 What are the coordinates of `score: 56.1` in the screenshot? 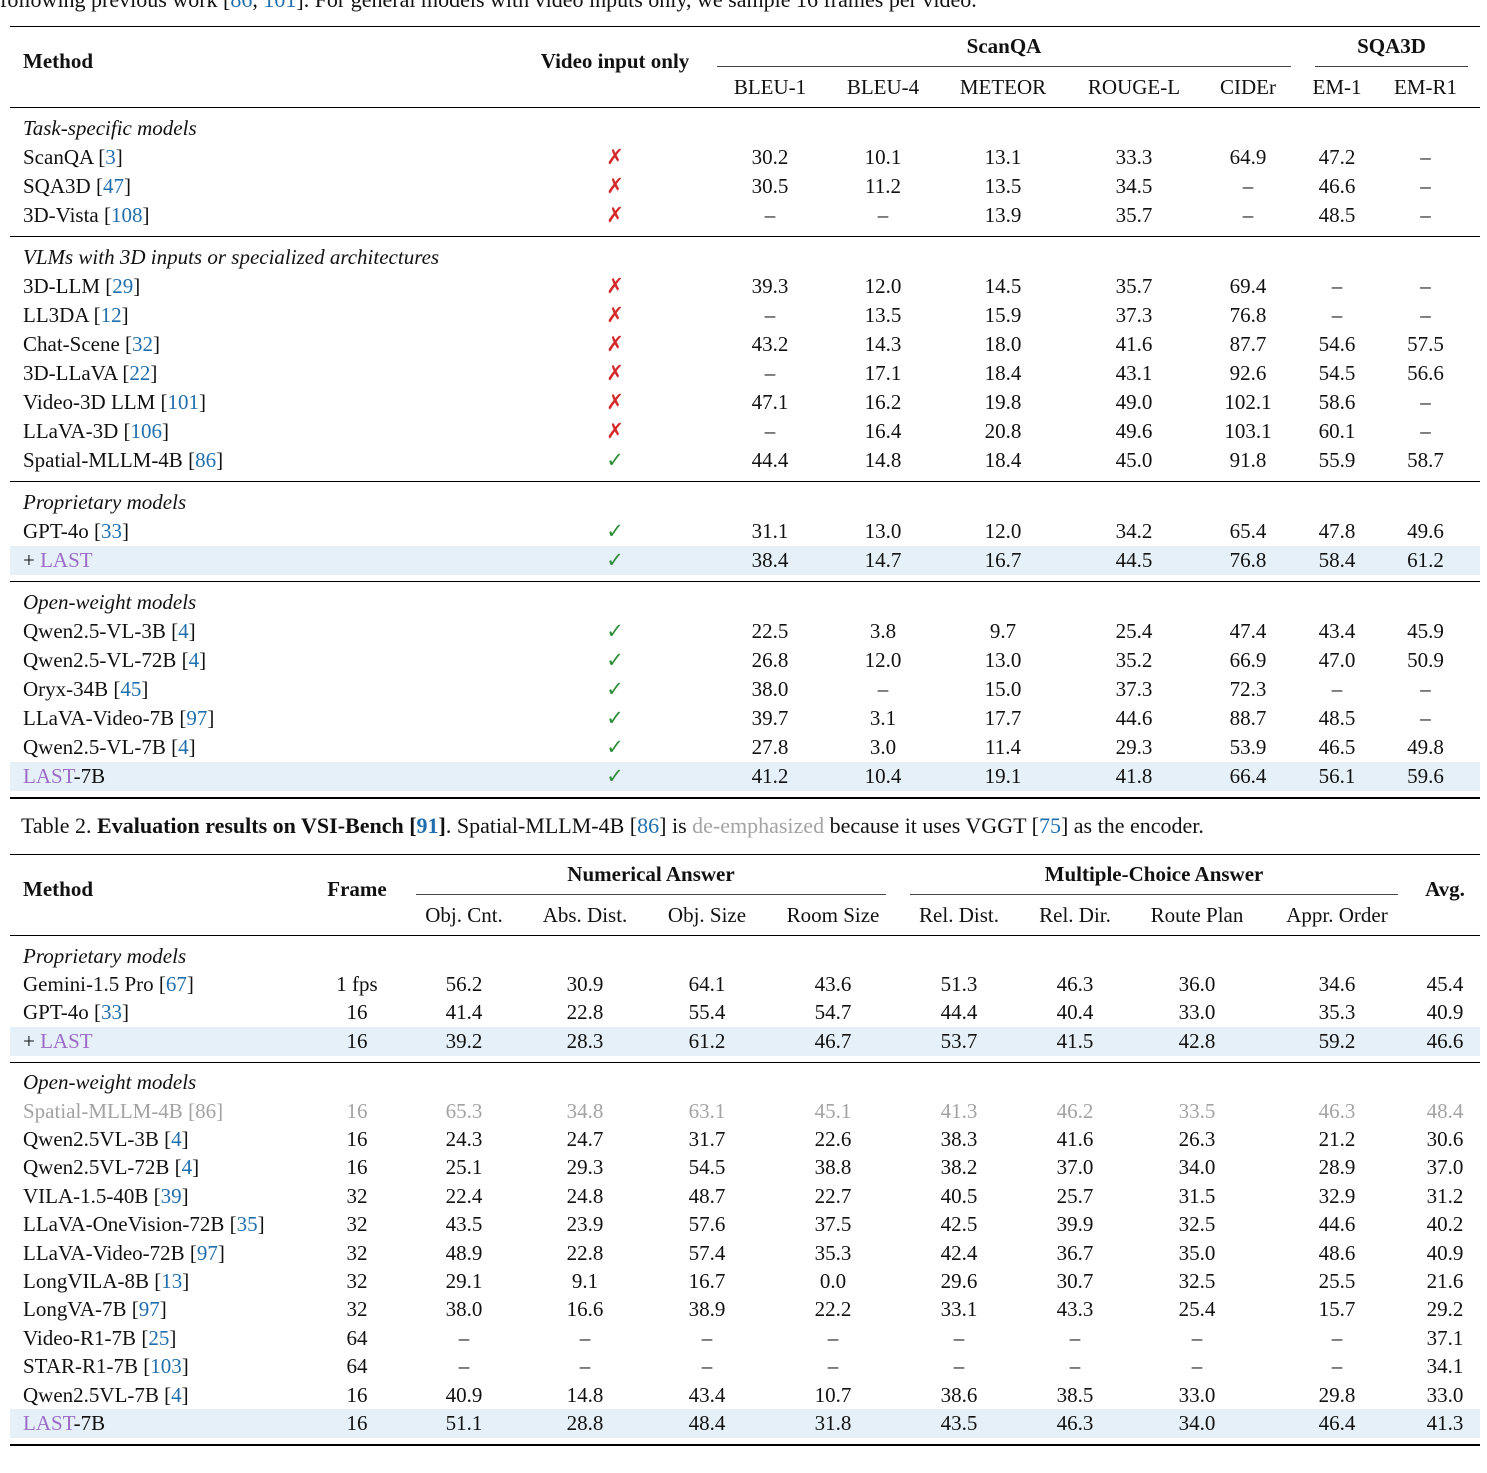 It's located at (1337, 776).